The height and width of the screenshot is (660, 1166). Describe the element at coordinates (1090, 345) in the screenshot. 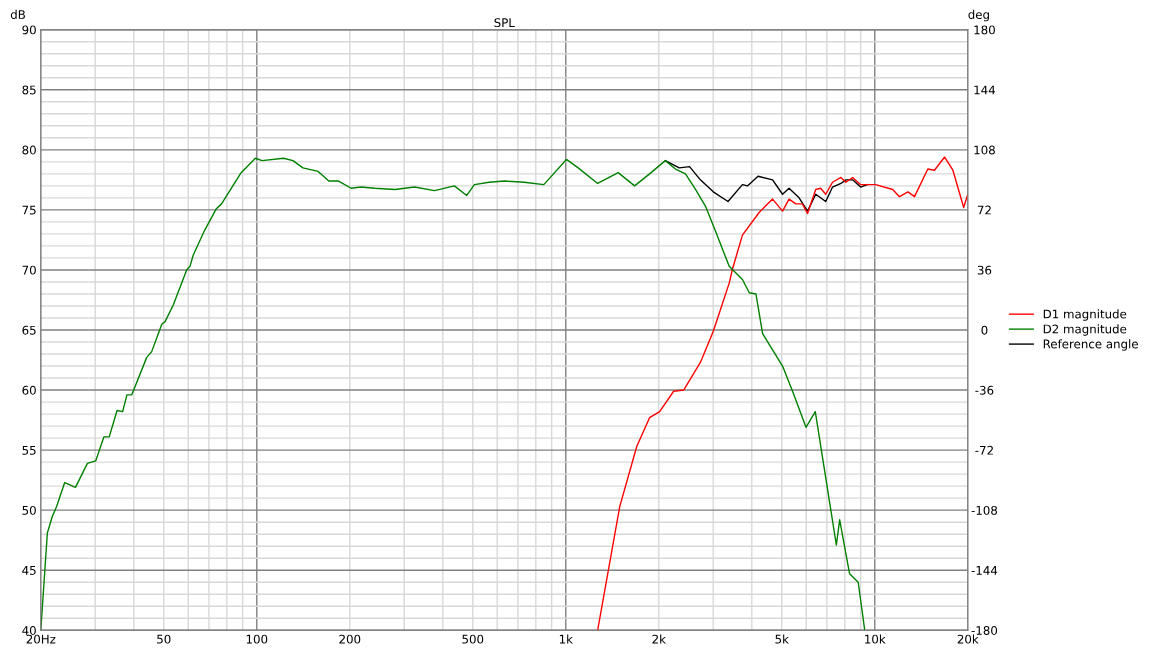

I see `legend-label: Reference angle` at that location.